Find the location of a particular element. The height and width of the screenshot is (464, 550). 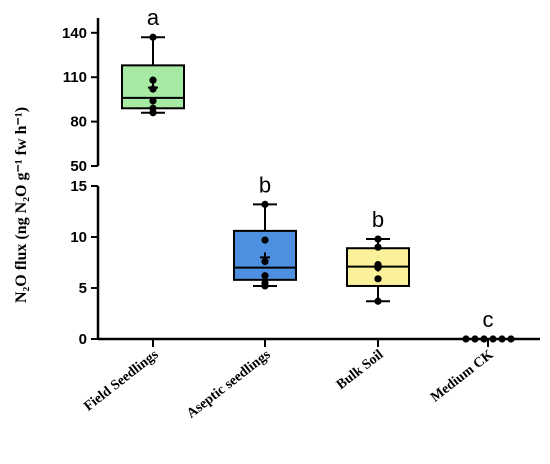

y-tick-label: 15 is located at coordinates (78, 186).